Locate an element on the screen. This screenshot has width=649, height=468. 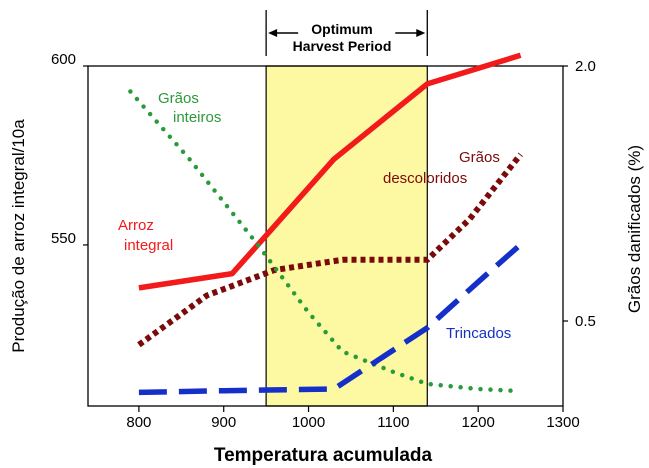
label-graos-inteiros-1: Grãos is located at coordinates (178, 98).